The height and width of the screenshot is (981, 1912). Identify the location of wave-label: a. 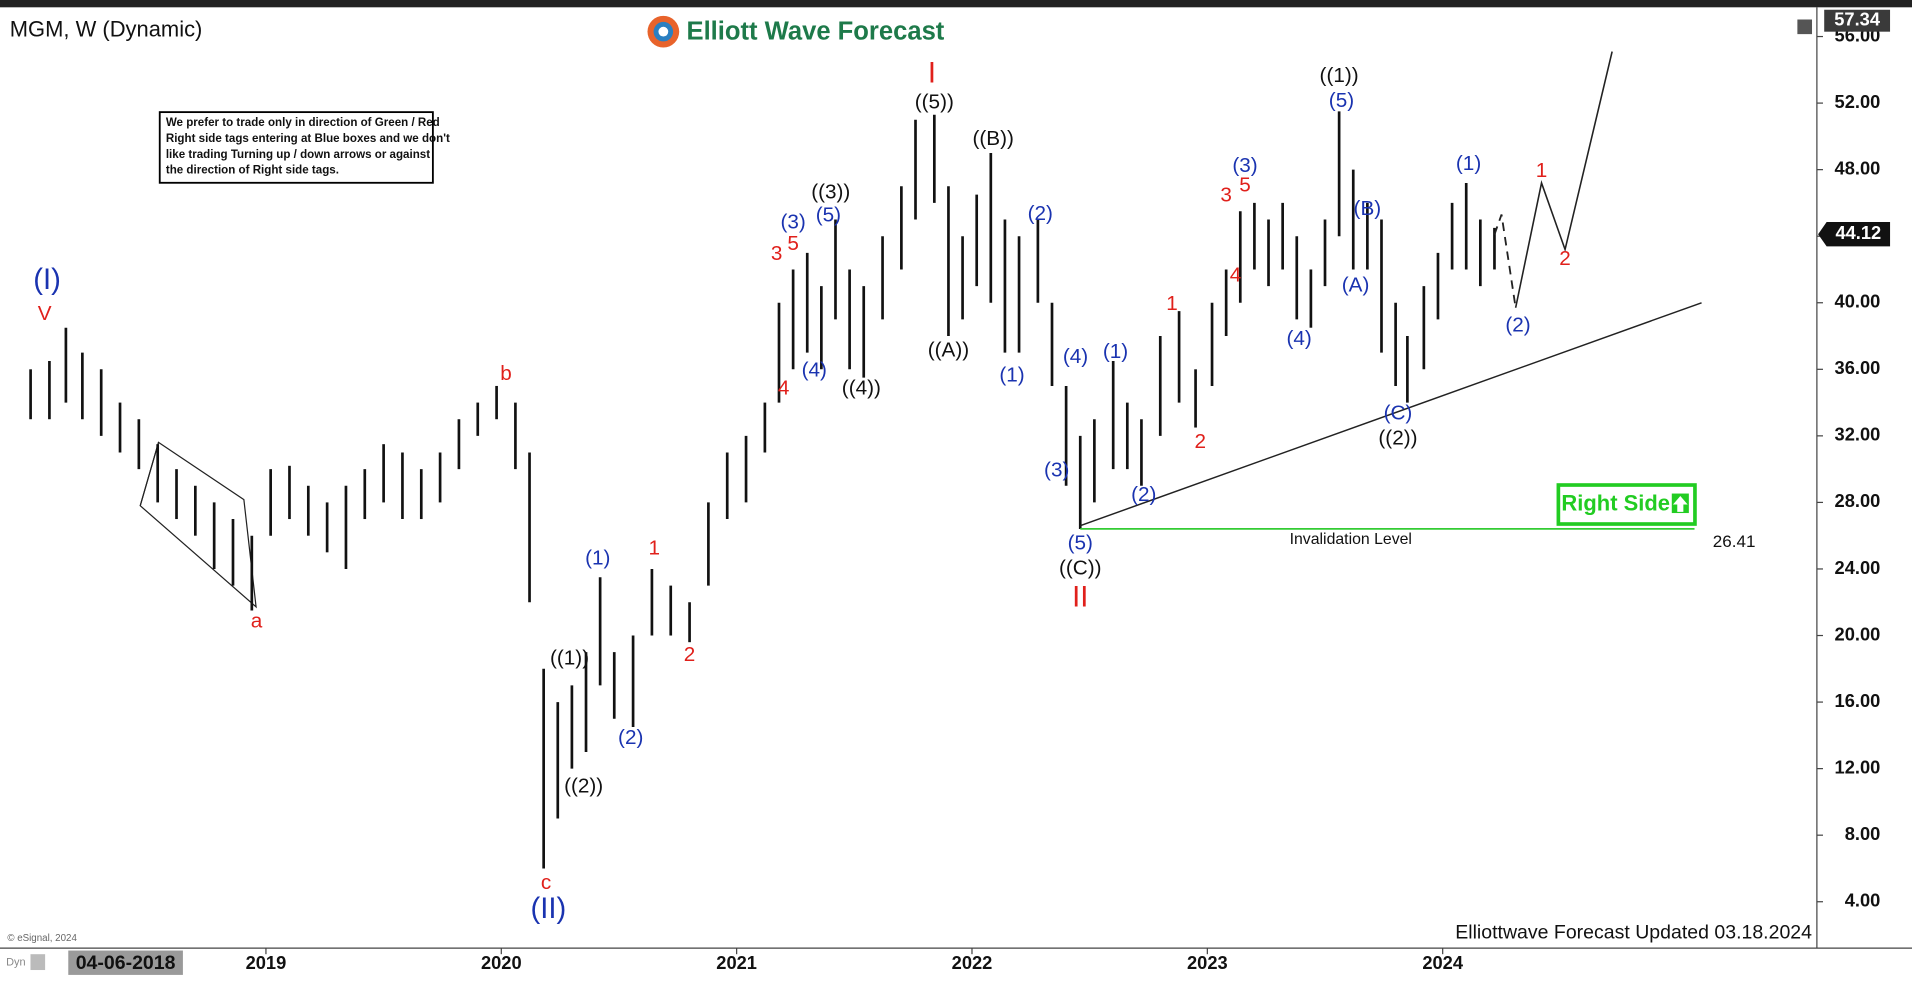
(257, 621).